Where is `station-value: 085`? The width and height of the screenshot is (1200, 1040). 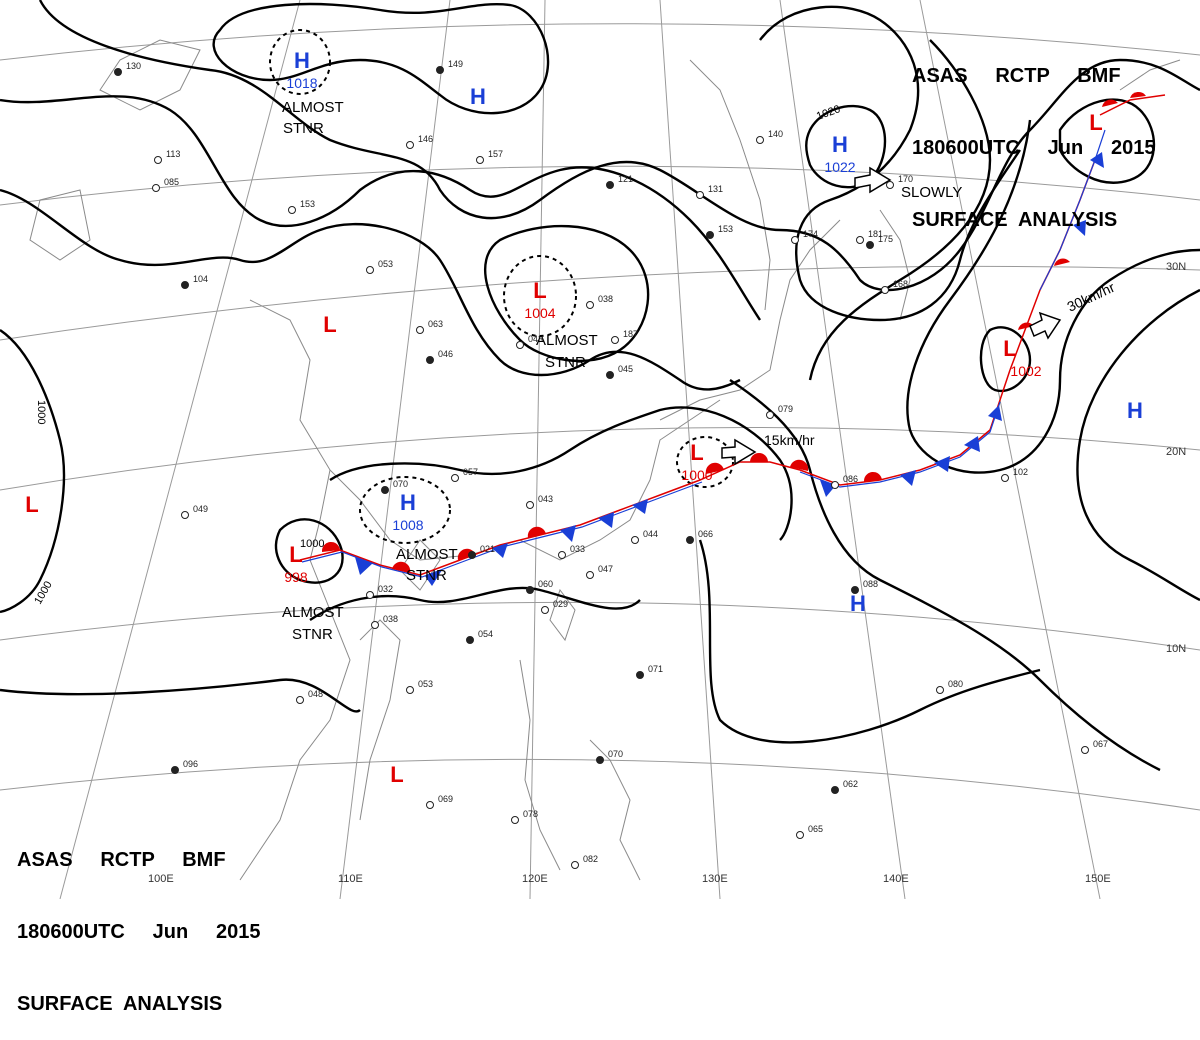
station-value: 085 is located at coordinates (171, 182).